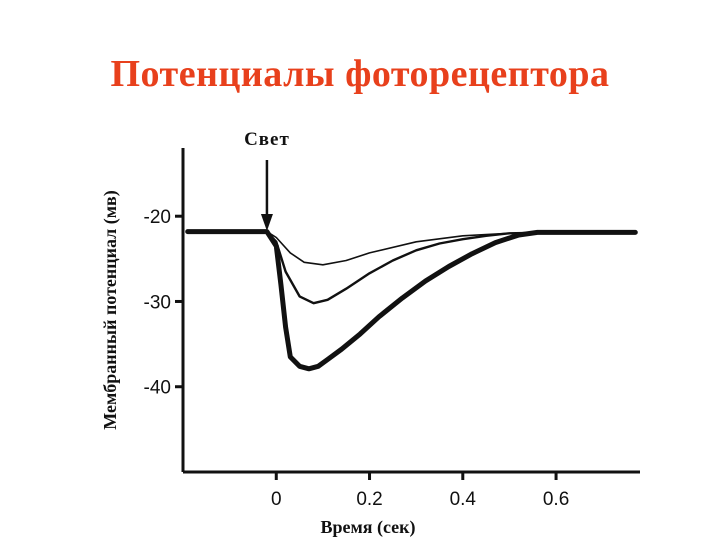 The height and width of the screenshot is (540, 720). Describe the element at coordinates (463, 499) in the screenshot. I see `x-tick-label: 0.4` at that location.